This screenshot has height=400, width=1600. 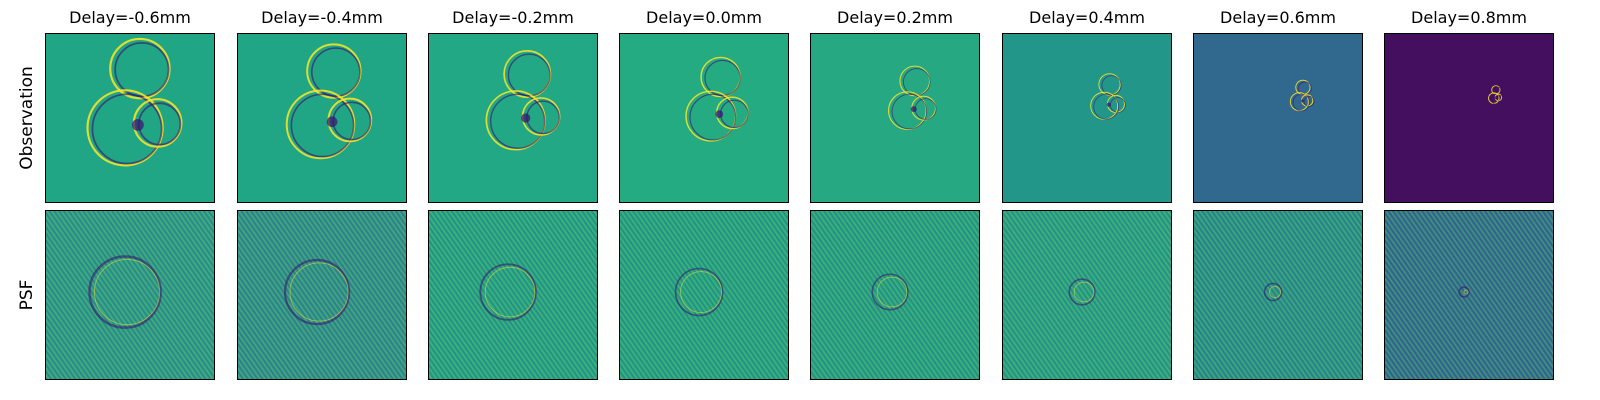 I want to click on column-title: Delay=0.8mm, so click(x=1469, y=17).